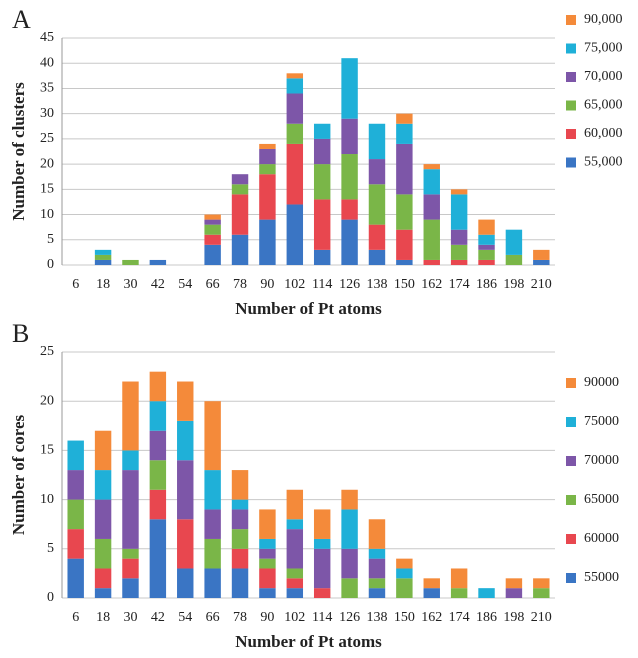 The width and height of the screenshot is (638, 658). I want to click on legend-label: 55000, so click(601, 577).